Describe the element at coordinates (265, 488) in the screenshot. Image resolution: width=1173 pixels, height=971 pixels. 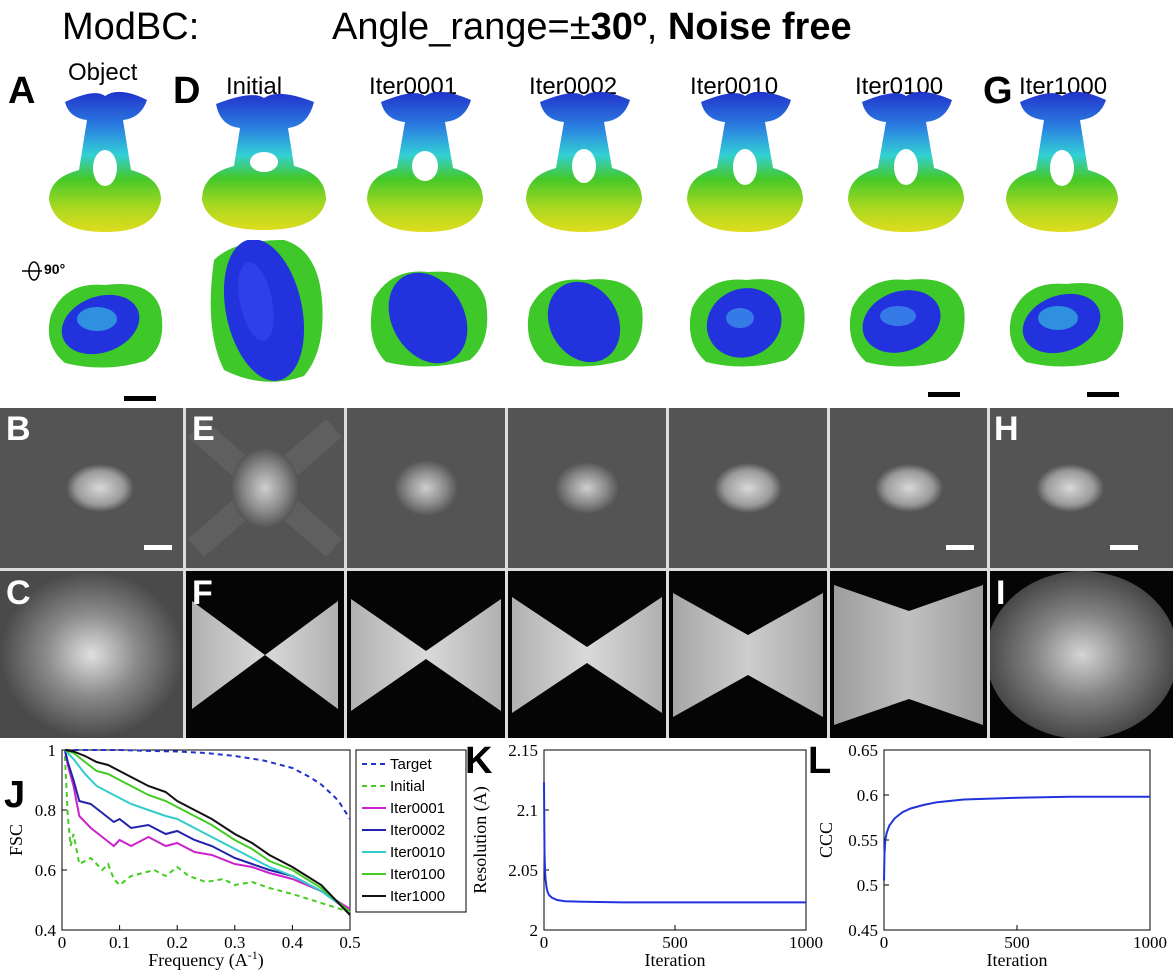
I see `projection-initial` at that location.